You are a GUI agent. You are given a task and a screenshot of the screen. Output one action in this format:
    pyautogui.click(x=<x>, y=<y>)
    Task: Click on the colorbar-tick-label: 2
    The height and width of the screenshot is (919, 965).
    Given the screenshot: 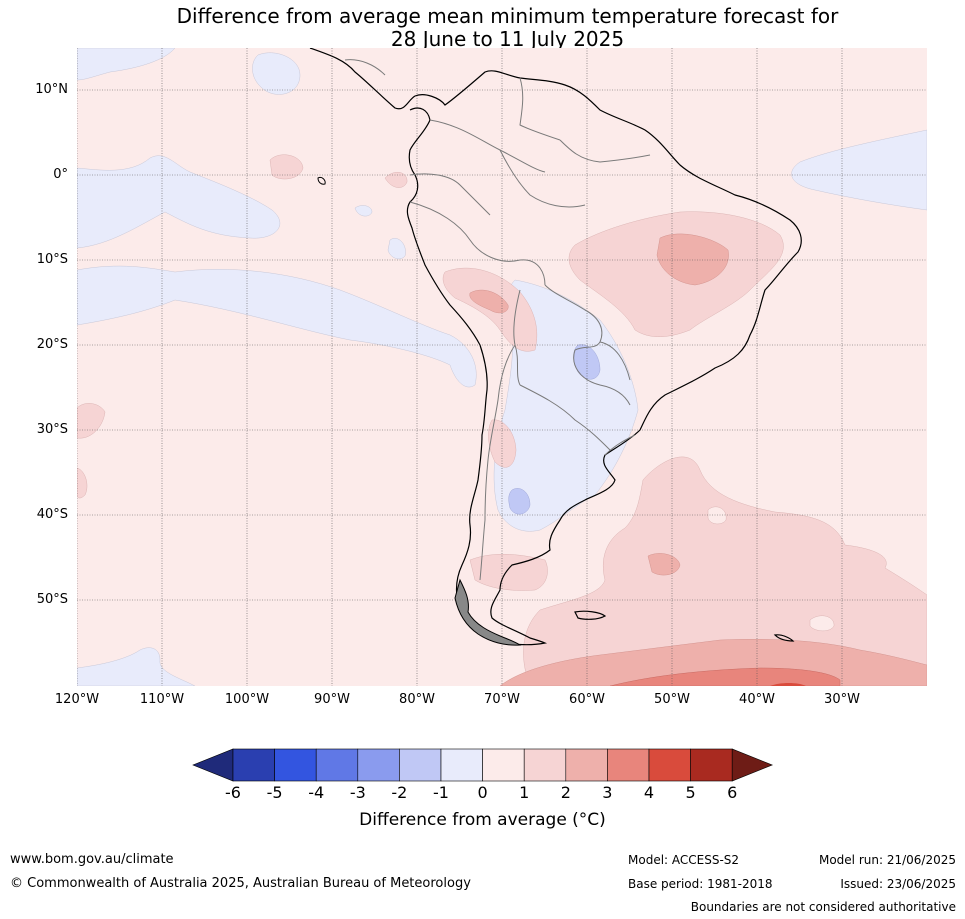 What is the action you would take?
    pyautogui.click(x=565, y=792)
    